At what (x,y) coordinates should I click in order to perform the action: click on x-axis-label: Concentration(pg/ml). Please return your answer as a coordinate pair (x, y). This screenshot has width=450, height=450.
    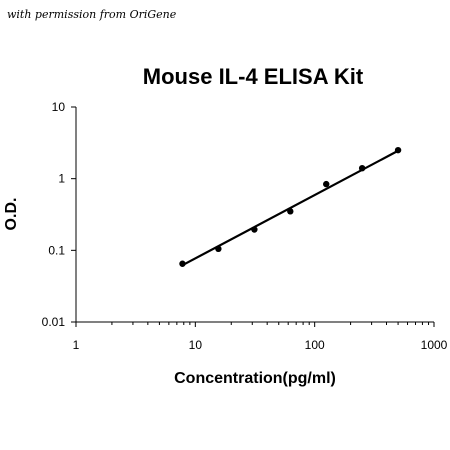
    Looking at the image, I should click on (255, 378).